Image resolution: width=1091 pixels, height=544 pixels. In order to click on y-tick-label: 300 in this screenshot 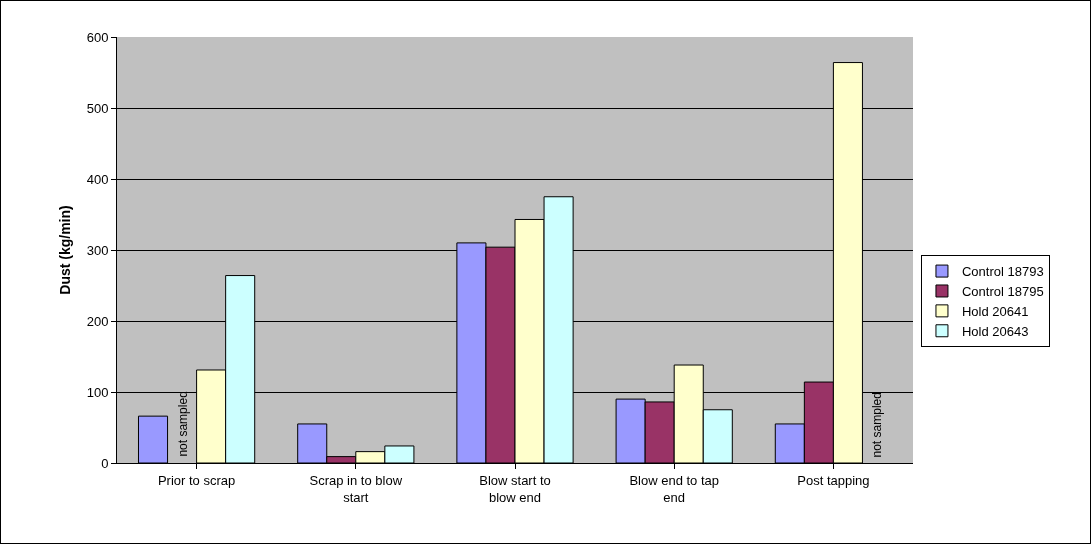, I will do `click(97, 250)`.